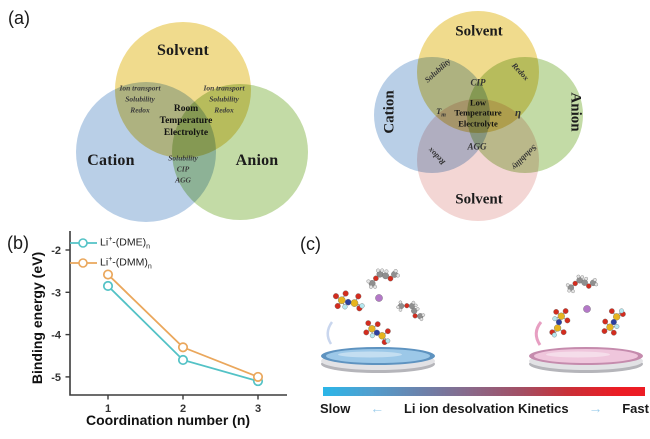 The width and height of the screenshot is (650, 439). I want to click on venn4-eta-label: η, so click(518, 113).